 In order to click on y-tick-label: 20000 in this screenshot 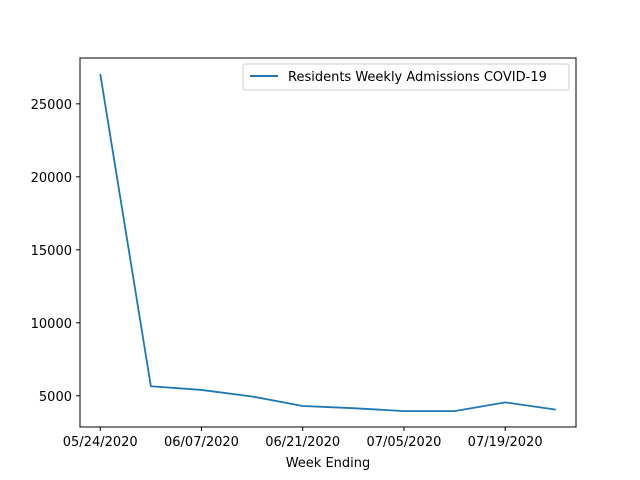, I will do `click(51, 178)`.